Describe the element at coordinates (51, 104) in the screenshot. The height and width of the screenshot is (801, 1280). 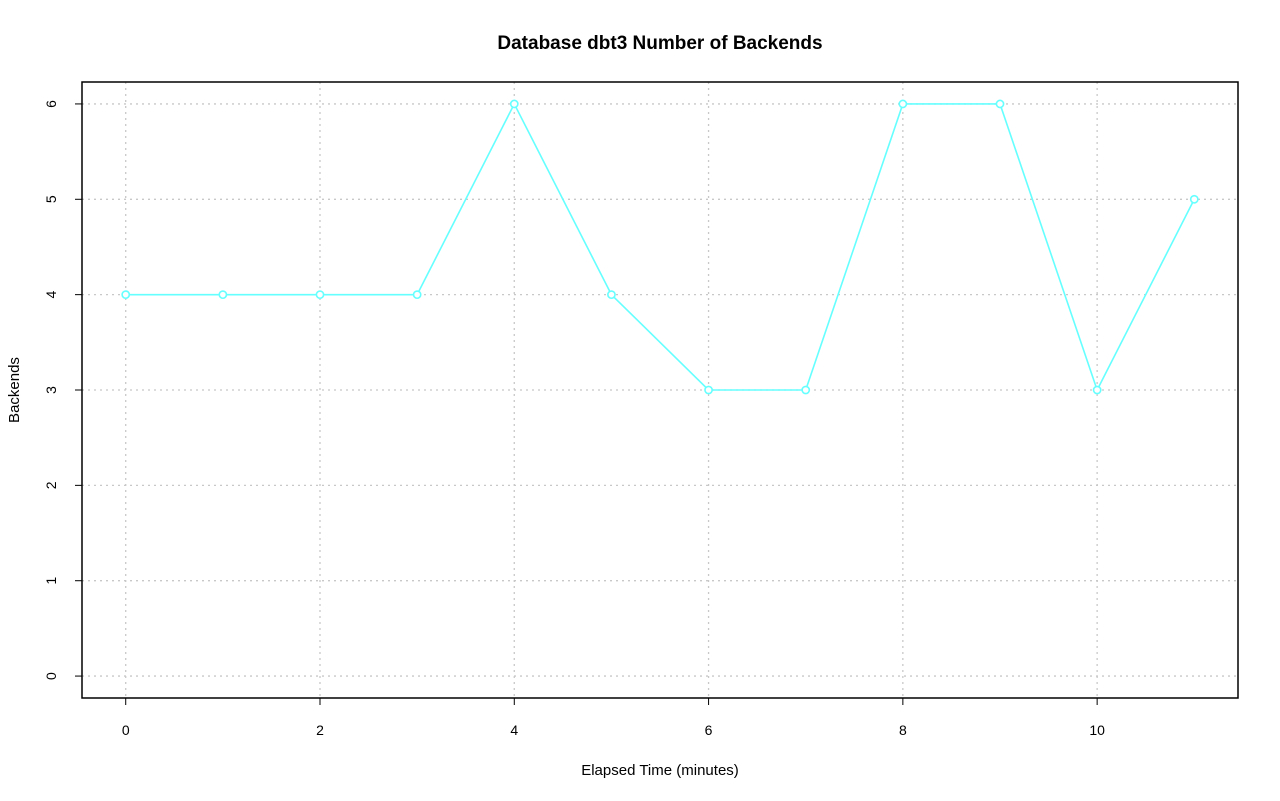
I see `y-tick-label: 6` at that location.